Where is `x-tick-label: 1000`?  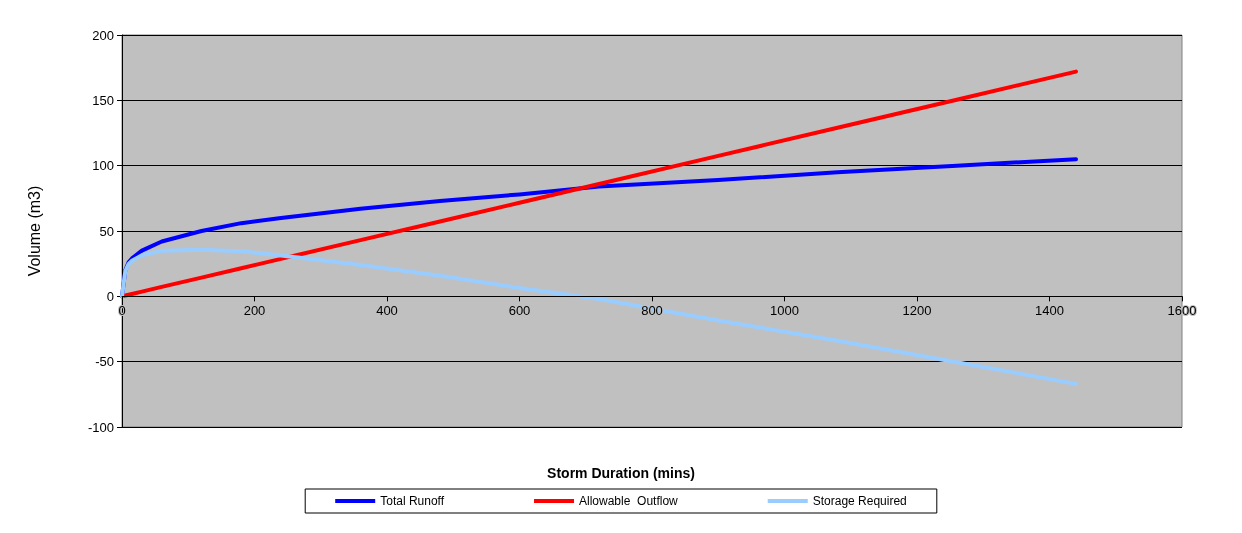 x-tick-label: 1000 is located at coordinates (784, 311).